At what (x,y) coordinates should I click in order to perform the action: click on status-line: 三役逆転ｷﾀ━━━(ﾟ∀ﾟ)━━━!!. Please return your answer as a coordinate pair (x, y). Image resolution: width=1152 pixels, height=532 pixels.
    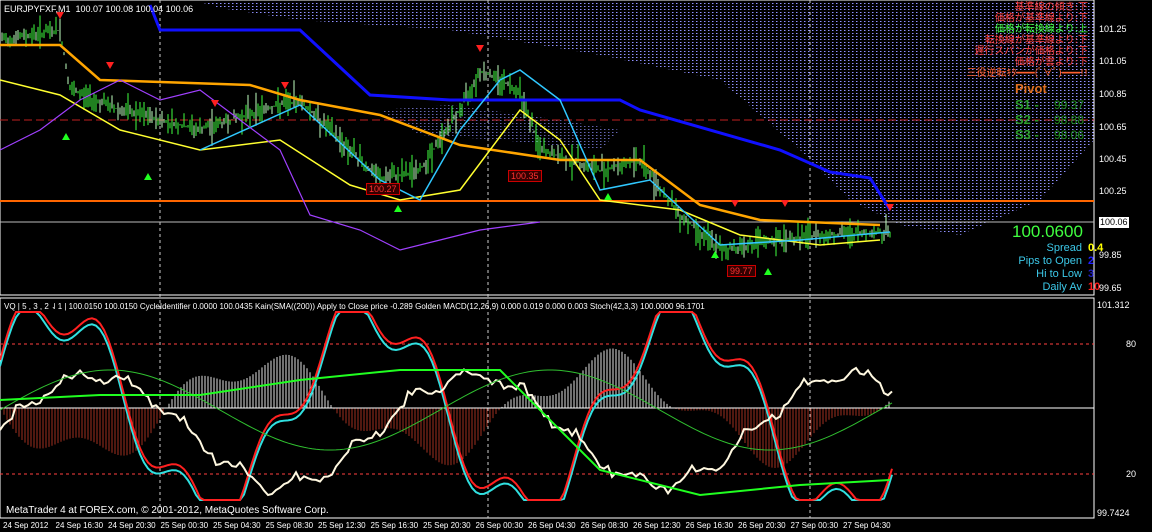
    Looking at the image, I should click on (1027, 73).